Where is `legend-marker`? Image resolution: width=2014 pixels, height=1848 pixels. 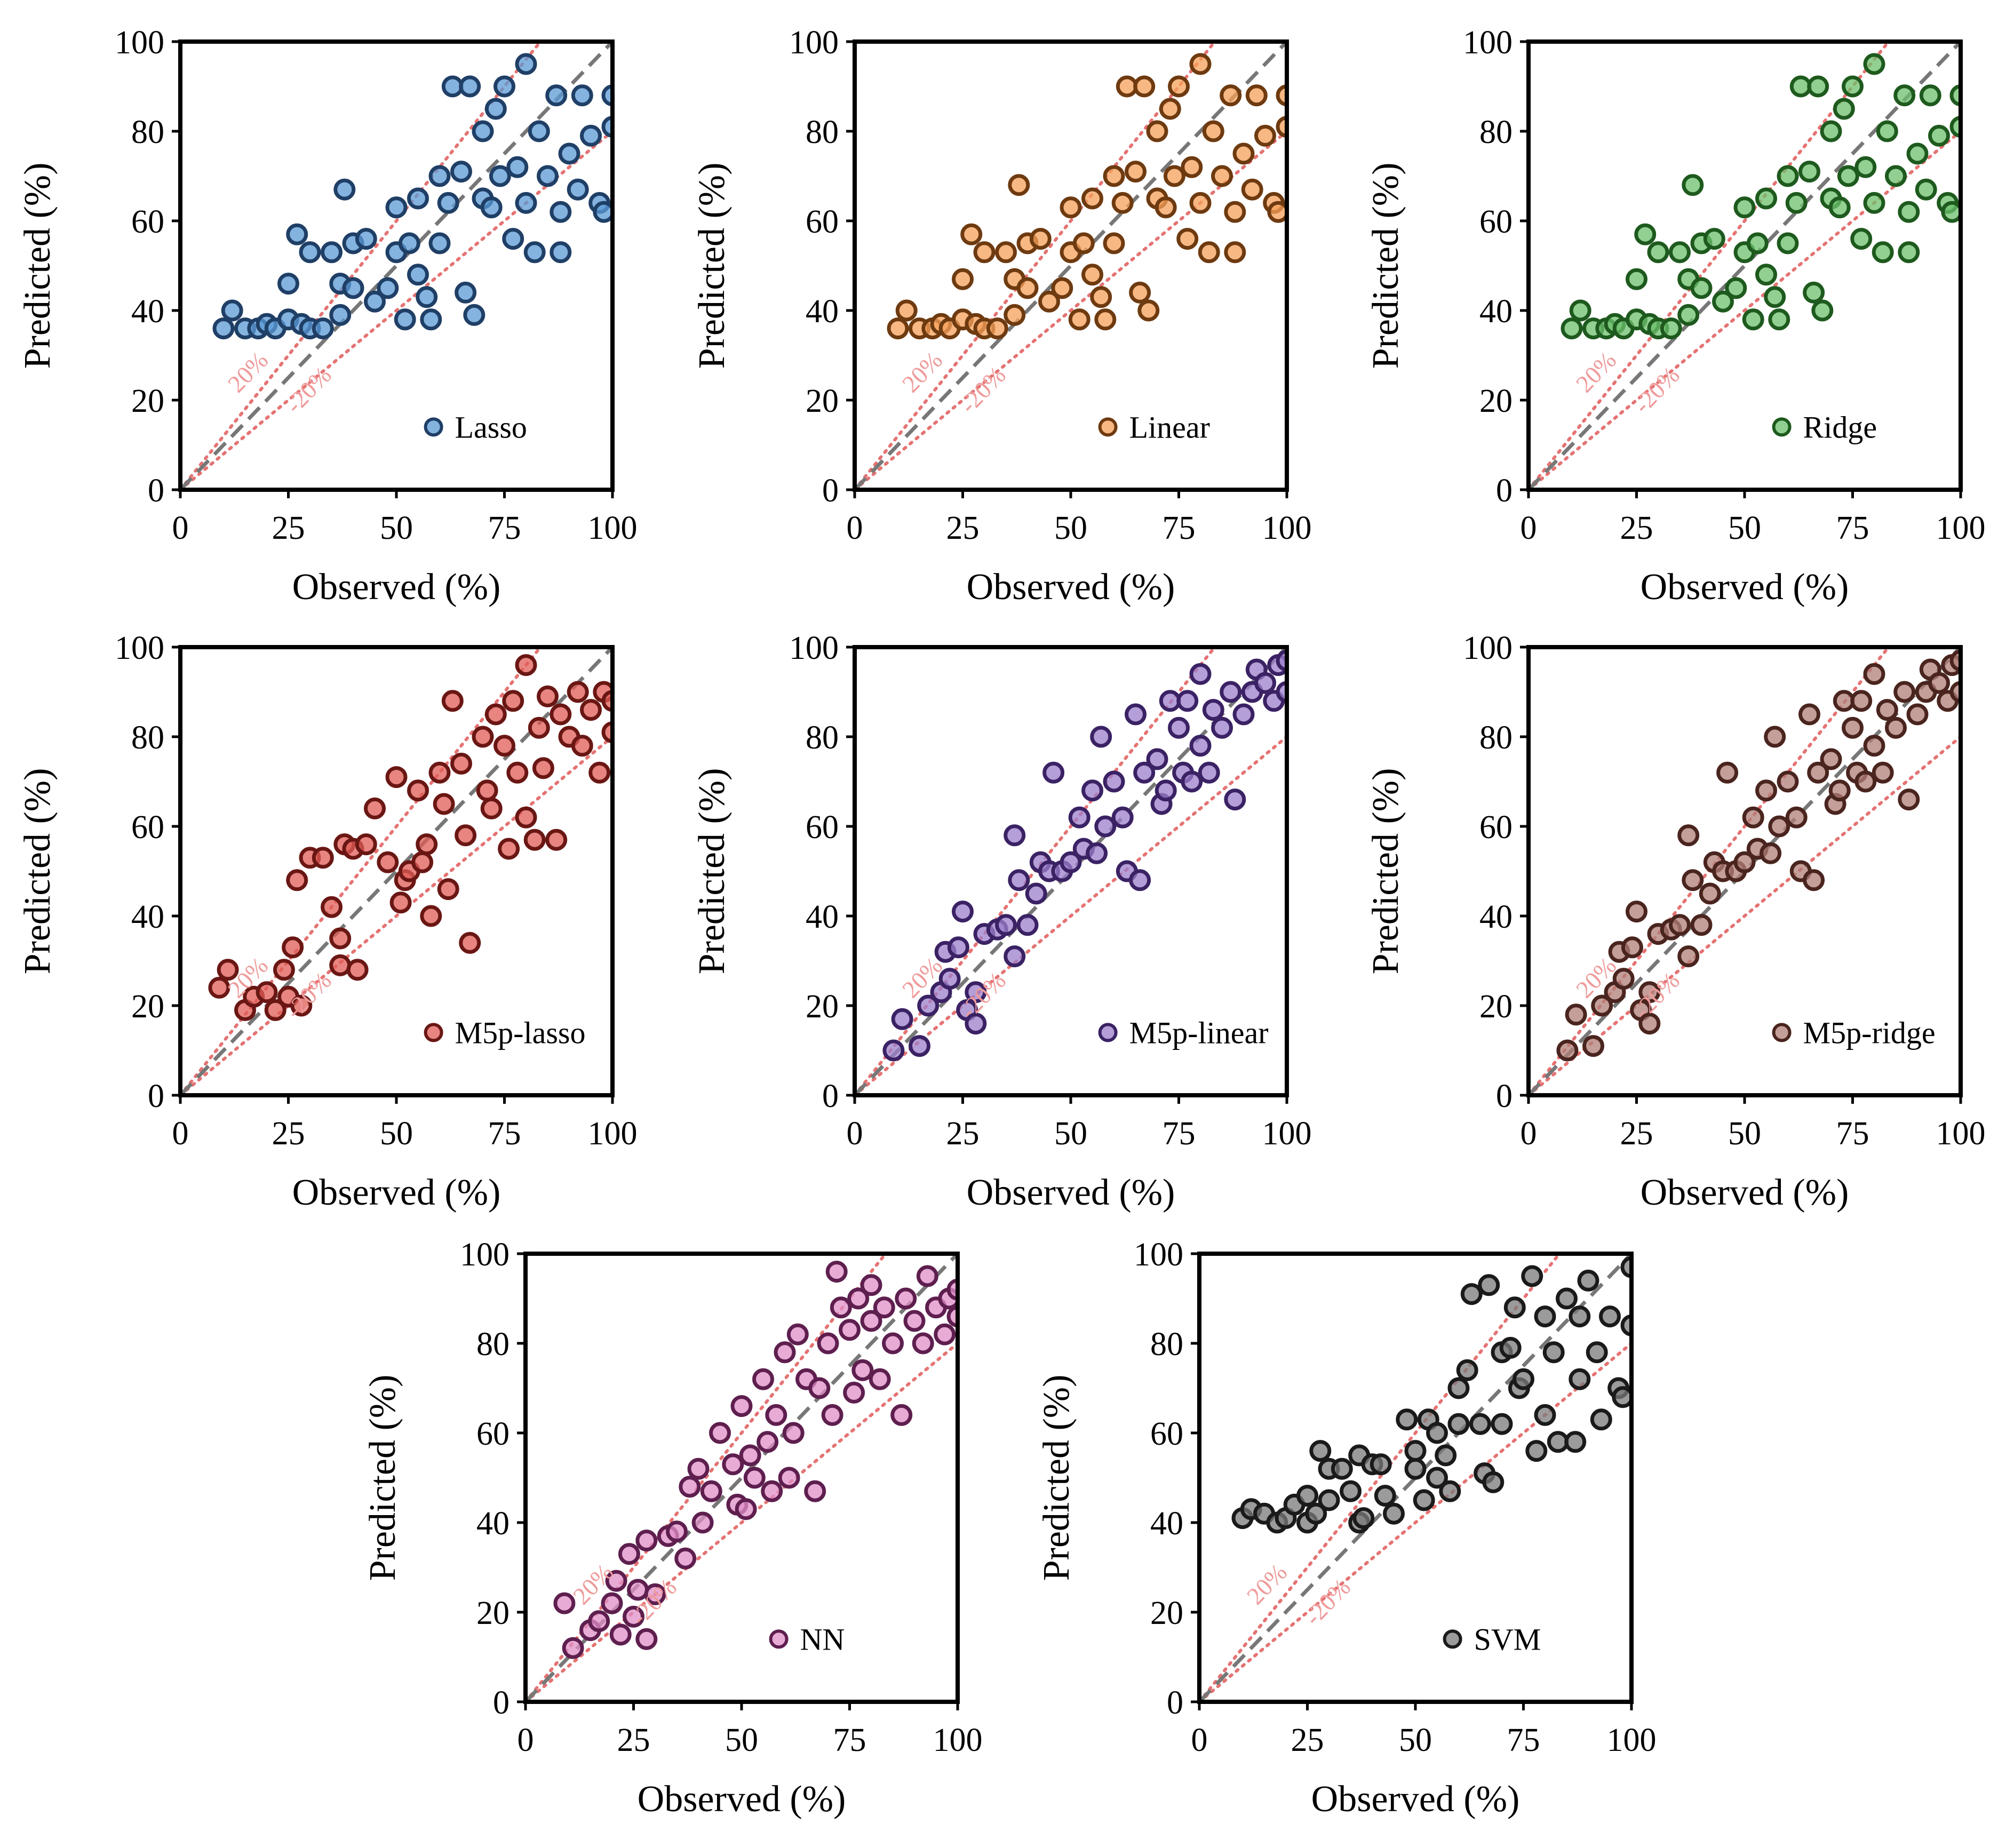
legend-marker is located at coordinates (1782, 427).